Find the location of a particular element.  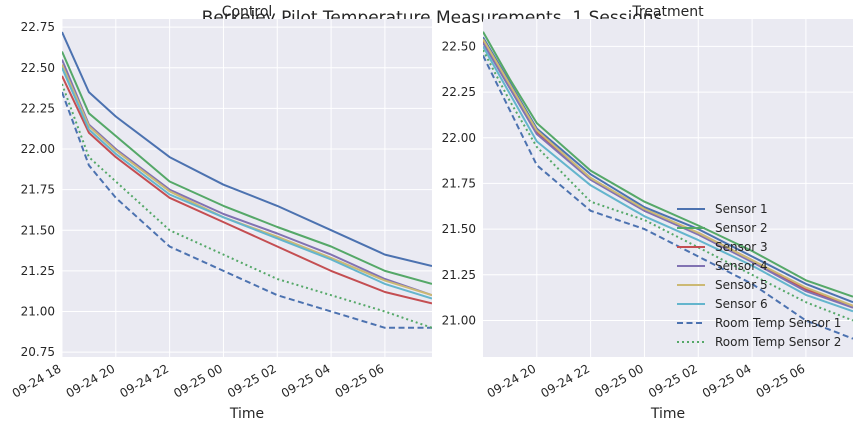

y-tick-label: 22.75 is located at coordinates (38, 27).